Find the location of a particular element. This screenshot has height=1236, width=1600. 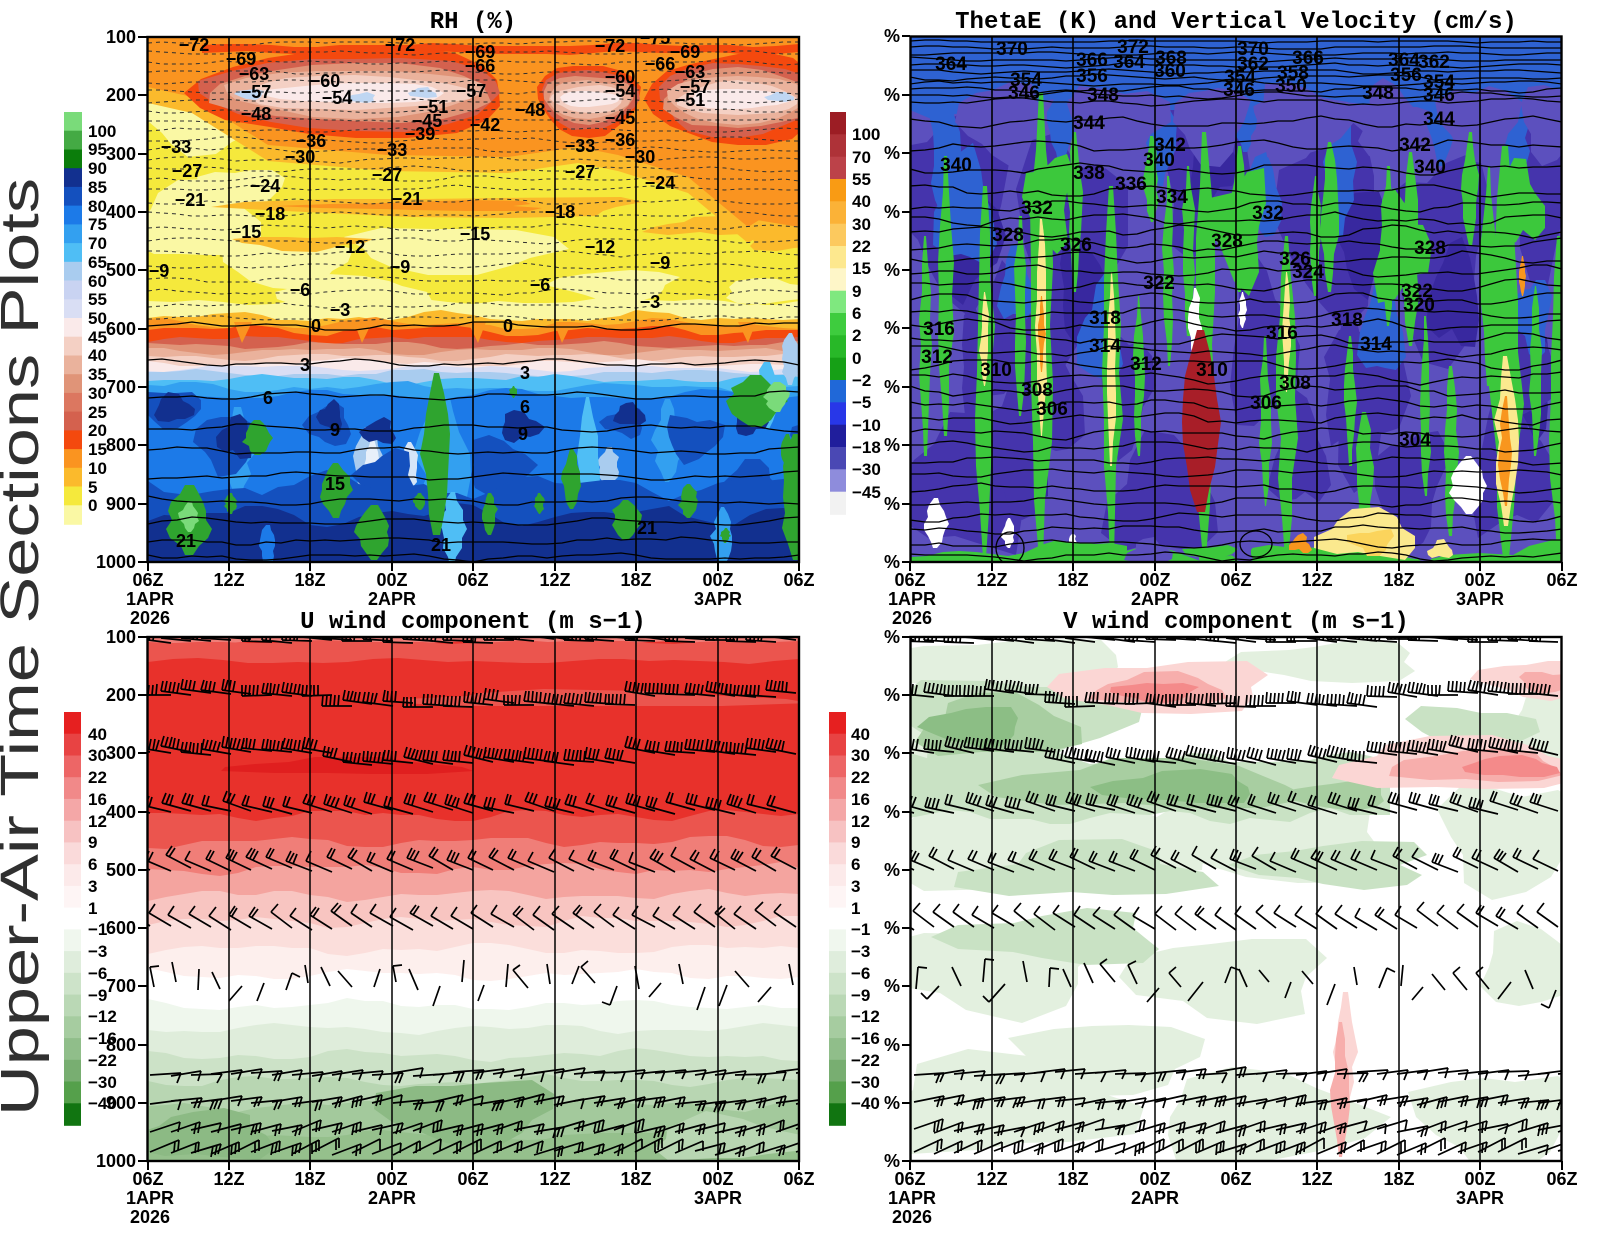

svg-text: −3 is located at coordinates (340, 310).